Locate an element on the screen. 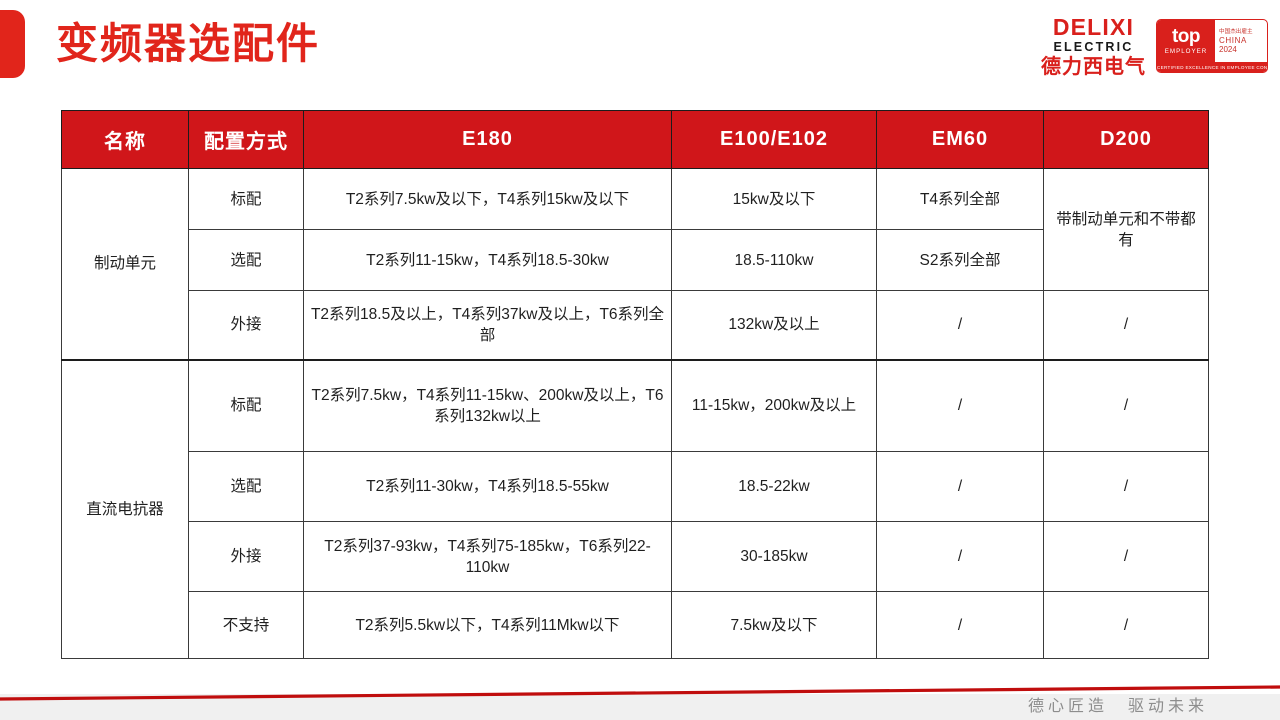 This screenshot has height=720, width=1280. badge-mark: top EMPLOYER is located at coordinates (1186, 41).